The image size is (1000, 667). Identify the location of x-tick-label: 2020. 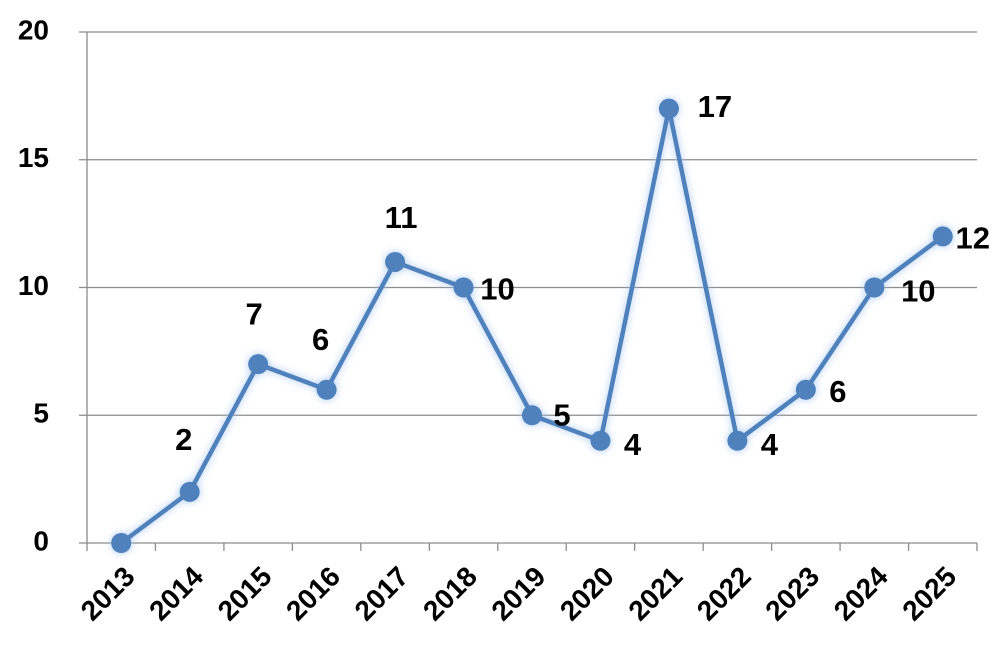
(587, 594).